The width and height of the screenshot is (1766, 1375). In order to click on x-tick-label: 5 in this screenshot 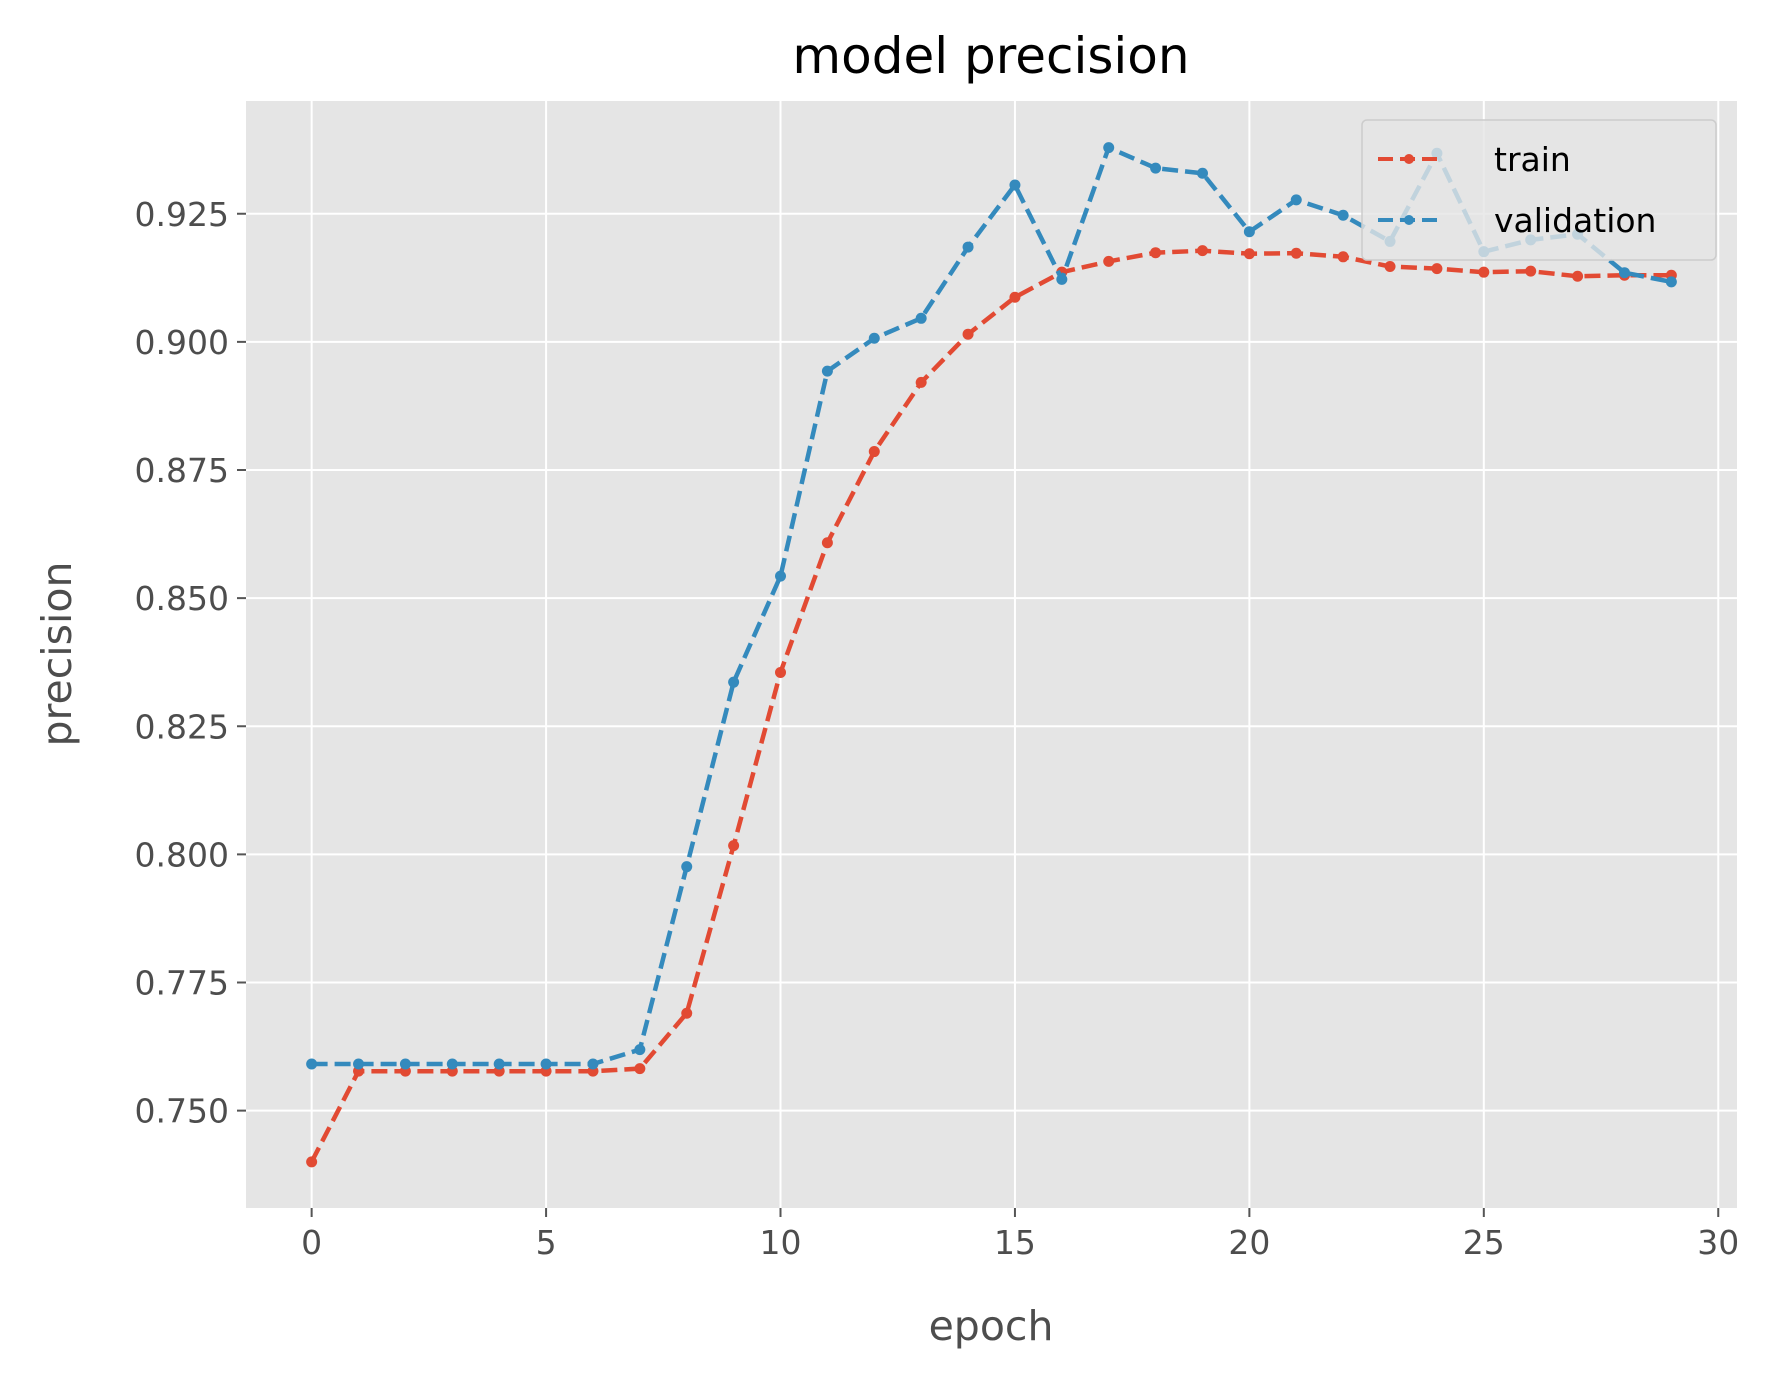, I will do `click(546, 1242)`.